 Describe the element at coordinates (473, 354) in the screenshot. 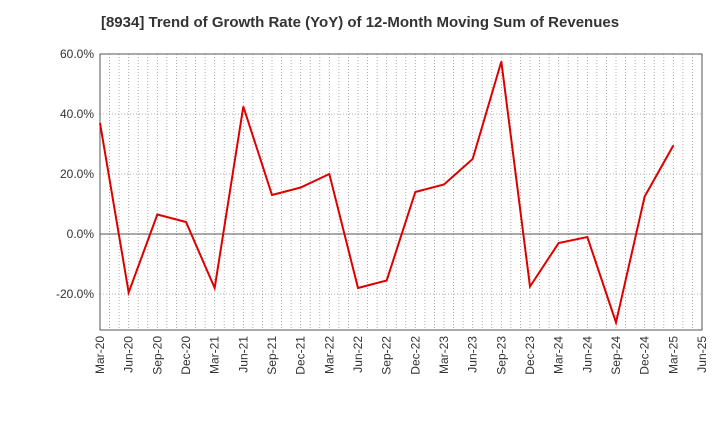

I see `x-tick-label: Jun-23` at that location.